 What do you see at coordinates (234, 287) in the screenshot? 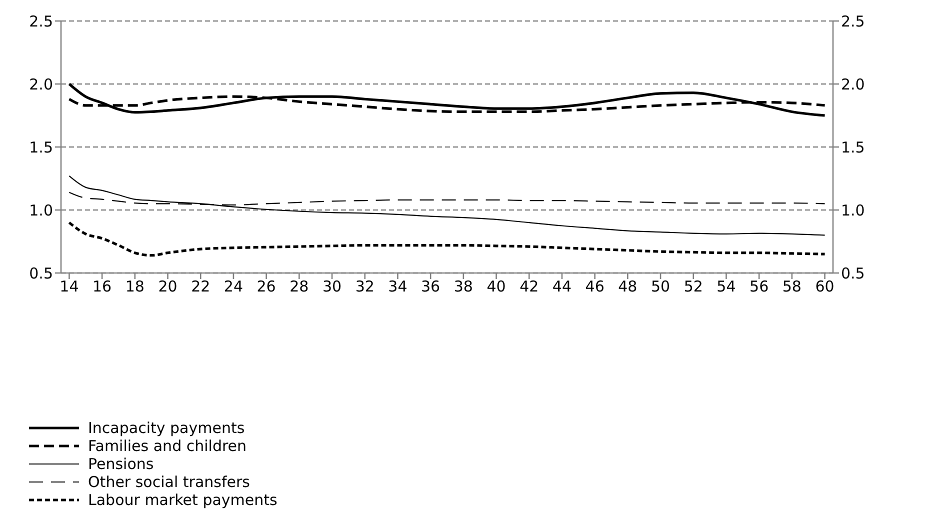
I see `x-tick-label: 24` at bounding box center [234, 287].